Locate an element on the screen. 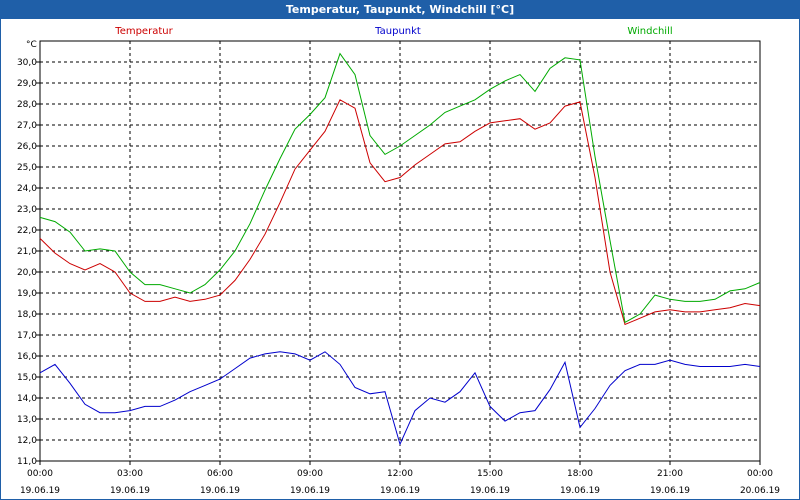 The image size is (800, 500). y-tick-label: 30,0 is located at coordinates (27, 63).